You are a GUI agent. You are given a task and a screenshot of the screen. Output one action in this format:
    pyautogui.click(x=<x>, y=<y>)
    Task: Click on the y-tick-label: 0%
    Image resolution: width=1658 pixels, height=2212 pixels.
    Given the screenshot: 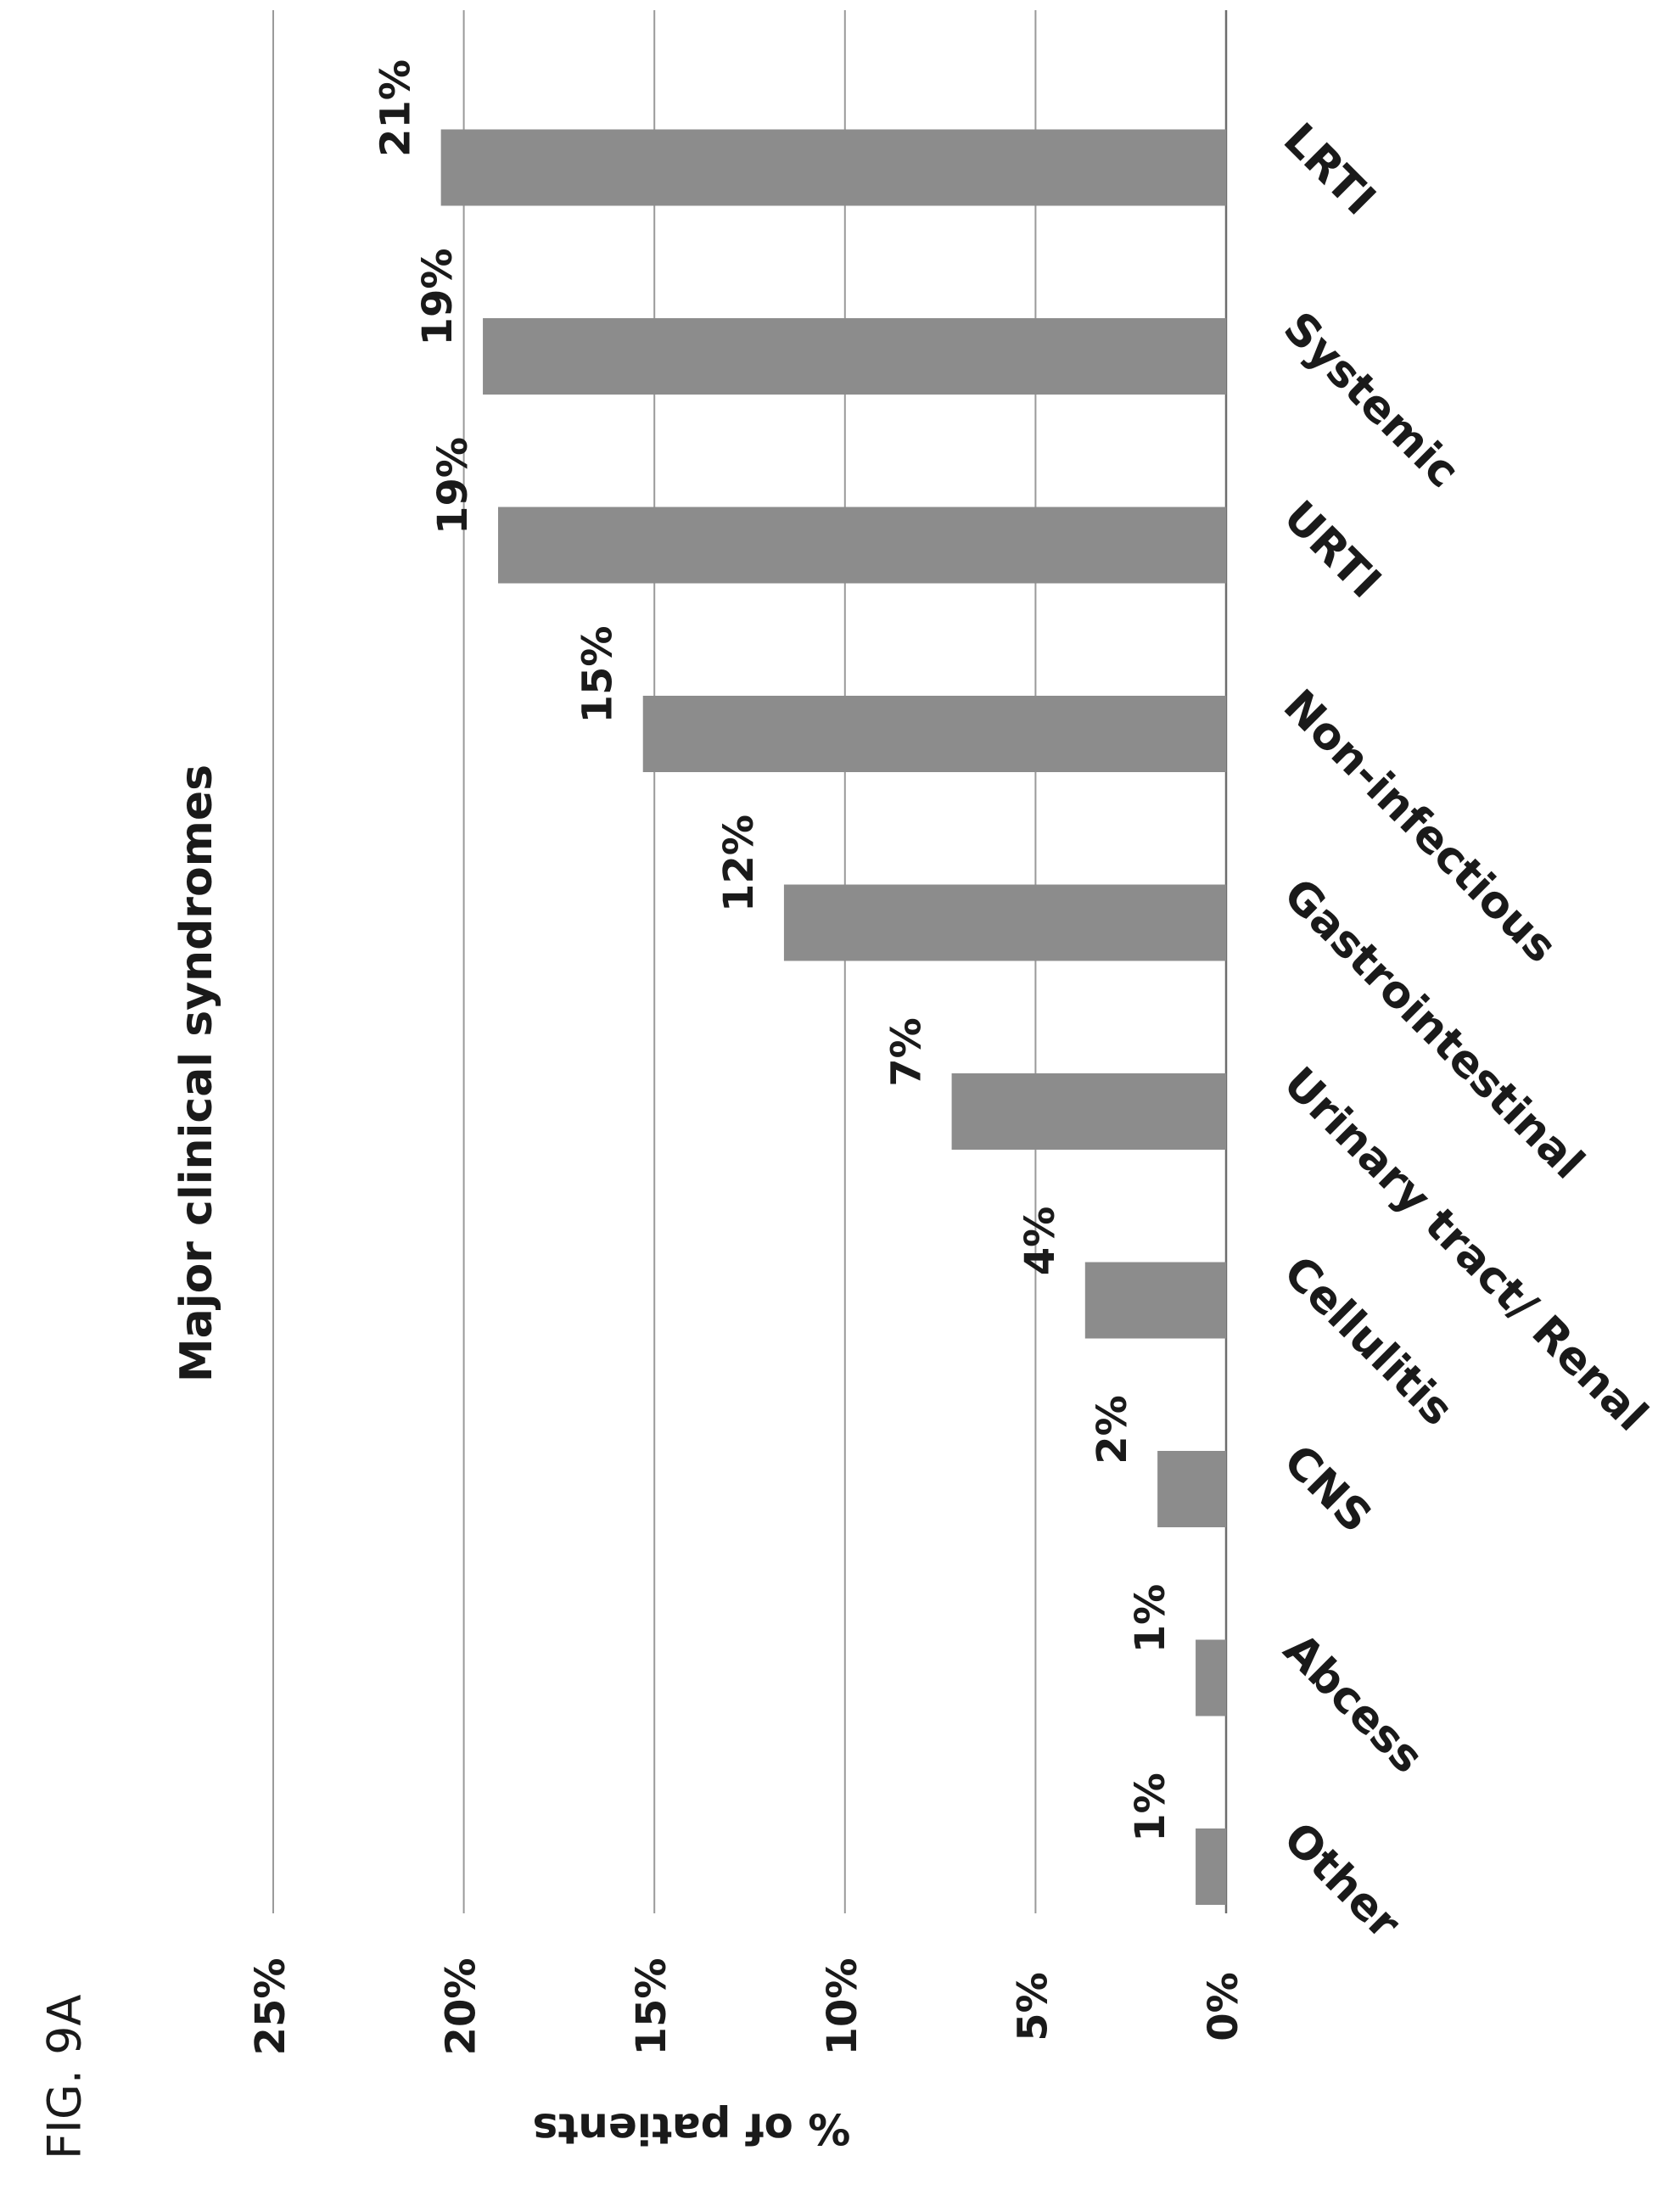 What is the action you would take?
    pyautogui.click(x=1223, y=2007)
    